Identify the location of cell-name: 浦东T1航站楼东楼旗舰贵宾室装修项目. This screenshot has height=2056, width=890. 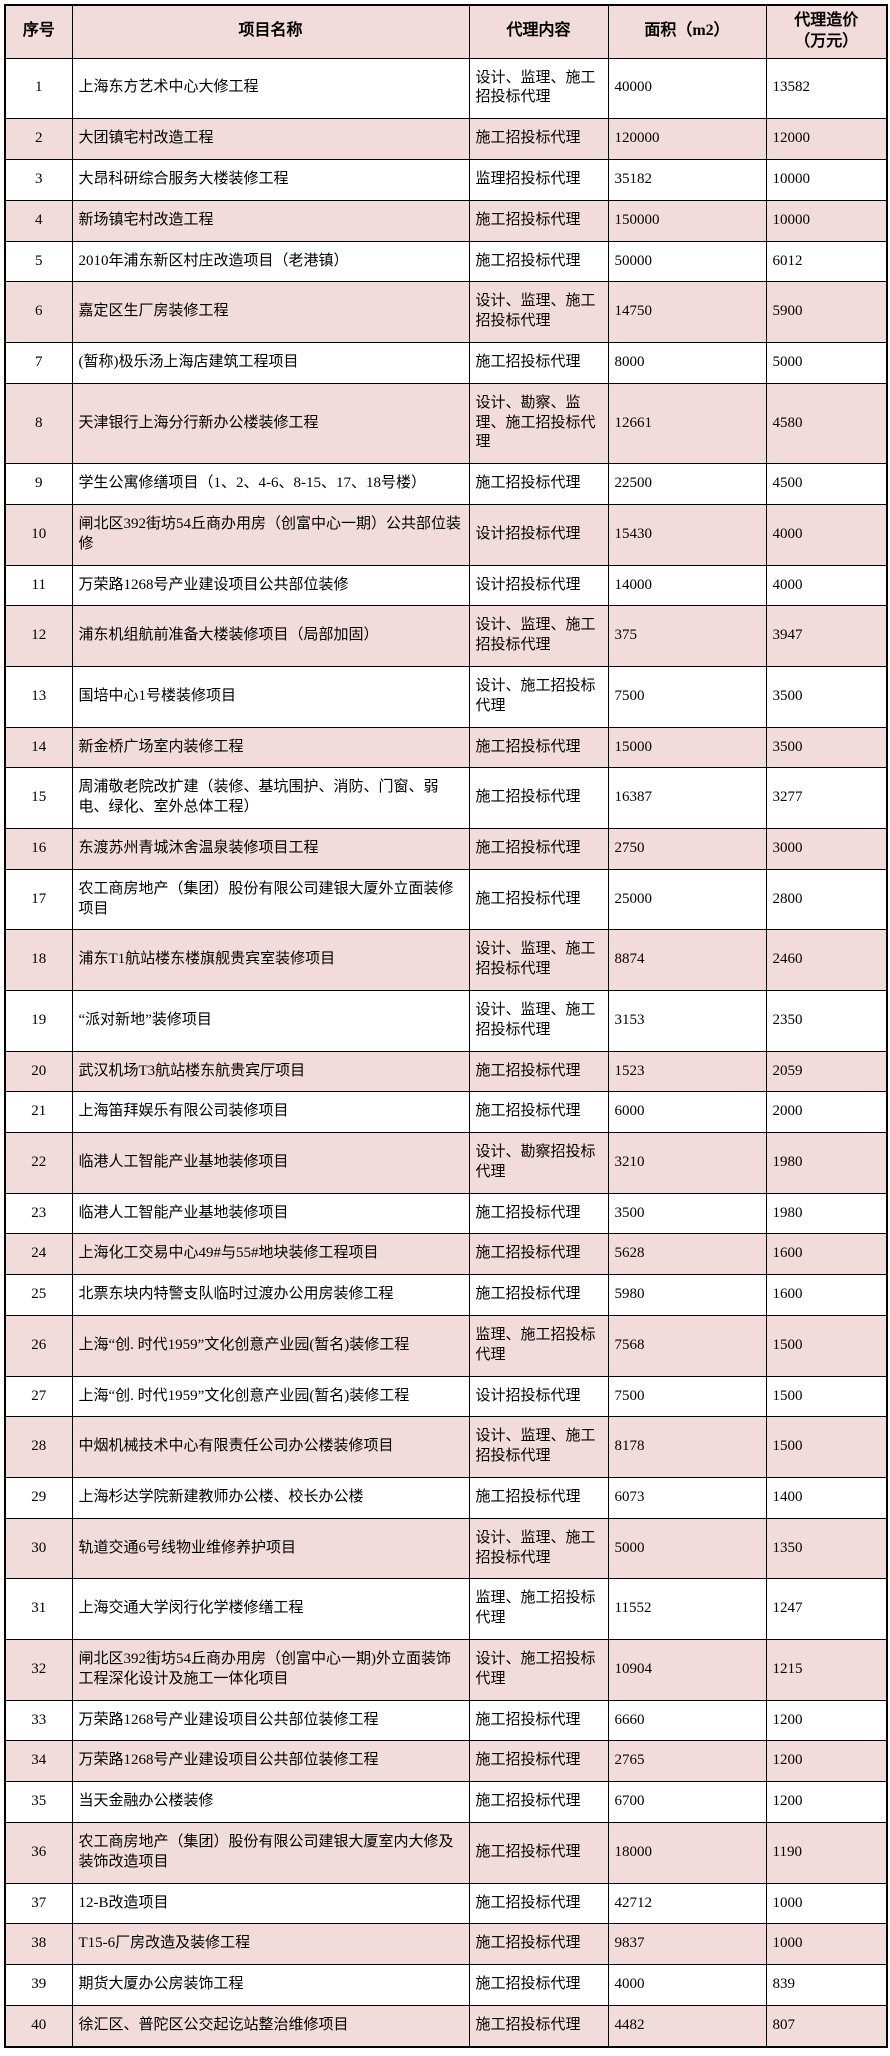
(270, 960).